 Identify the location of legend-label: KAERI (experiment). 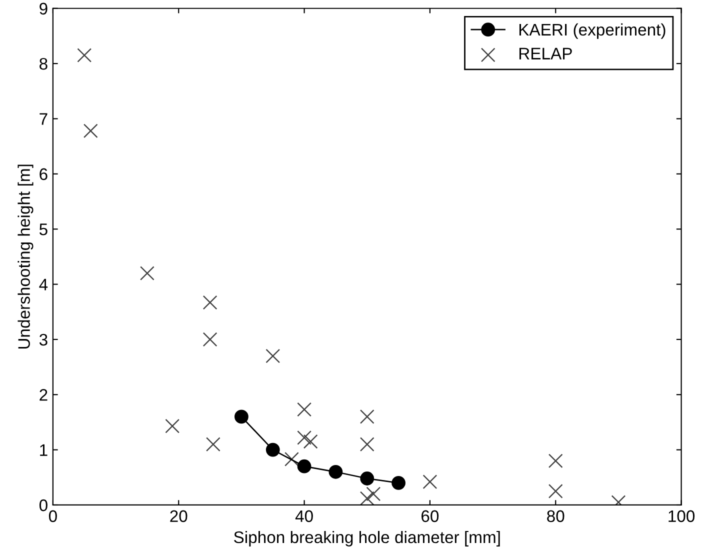
(592, 31).